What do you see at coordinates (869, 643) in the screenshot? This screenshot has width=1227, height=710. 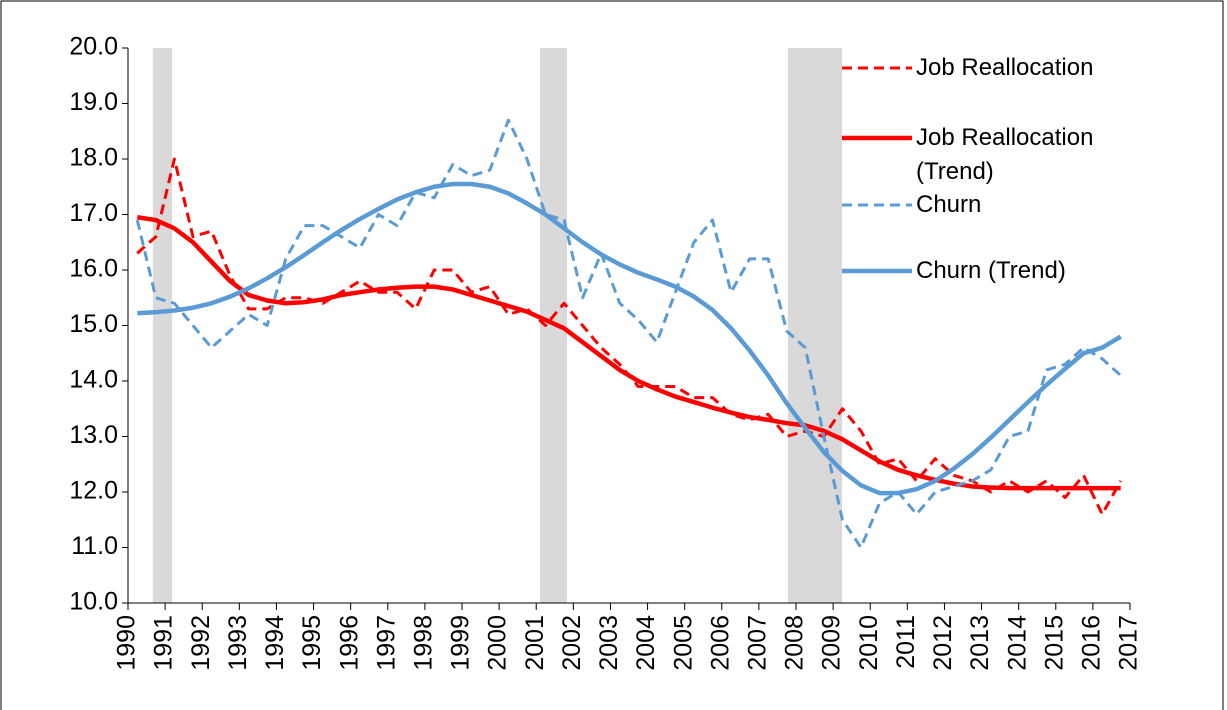 I see `x-tick-label: 2010` at bounding box center [869, 643].